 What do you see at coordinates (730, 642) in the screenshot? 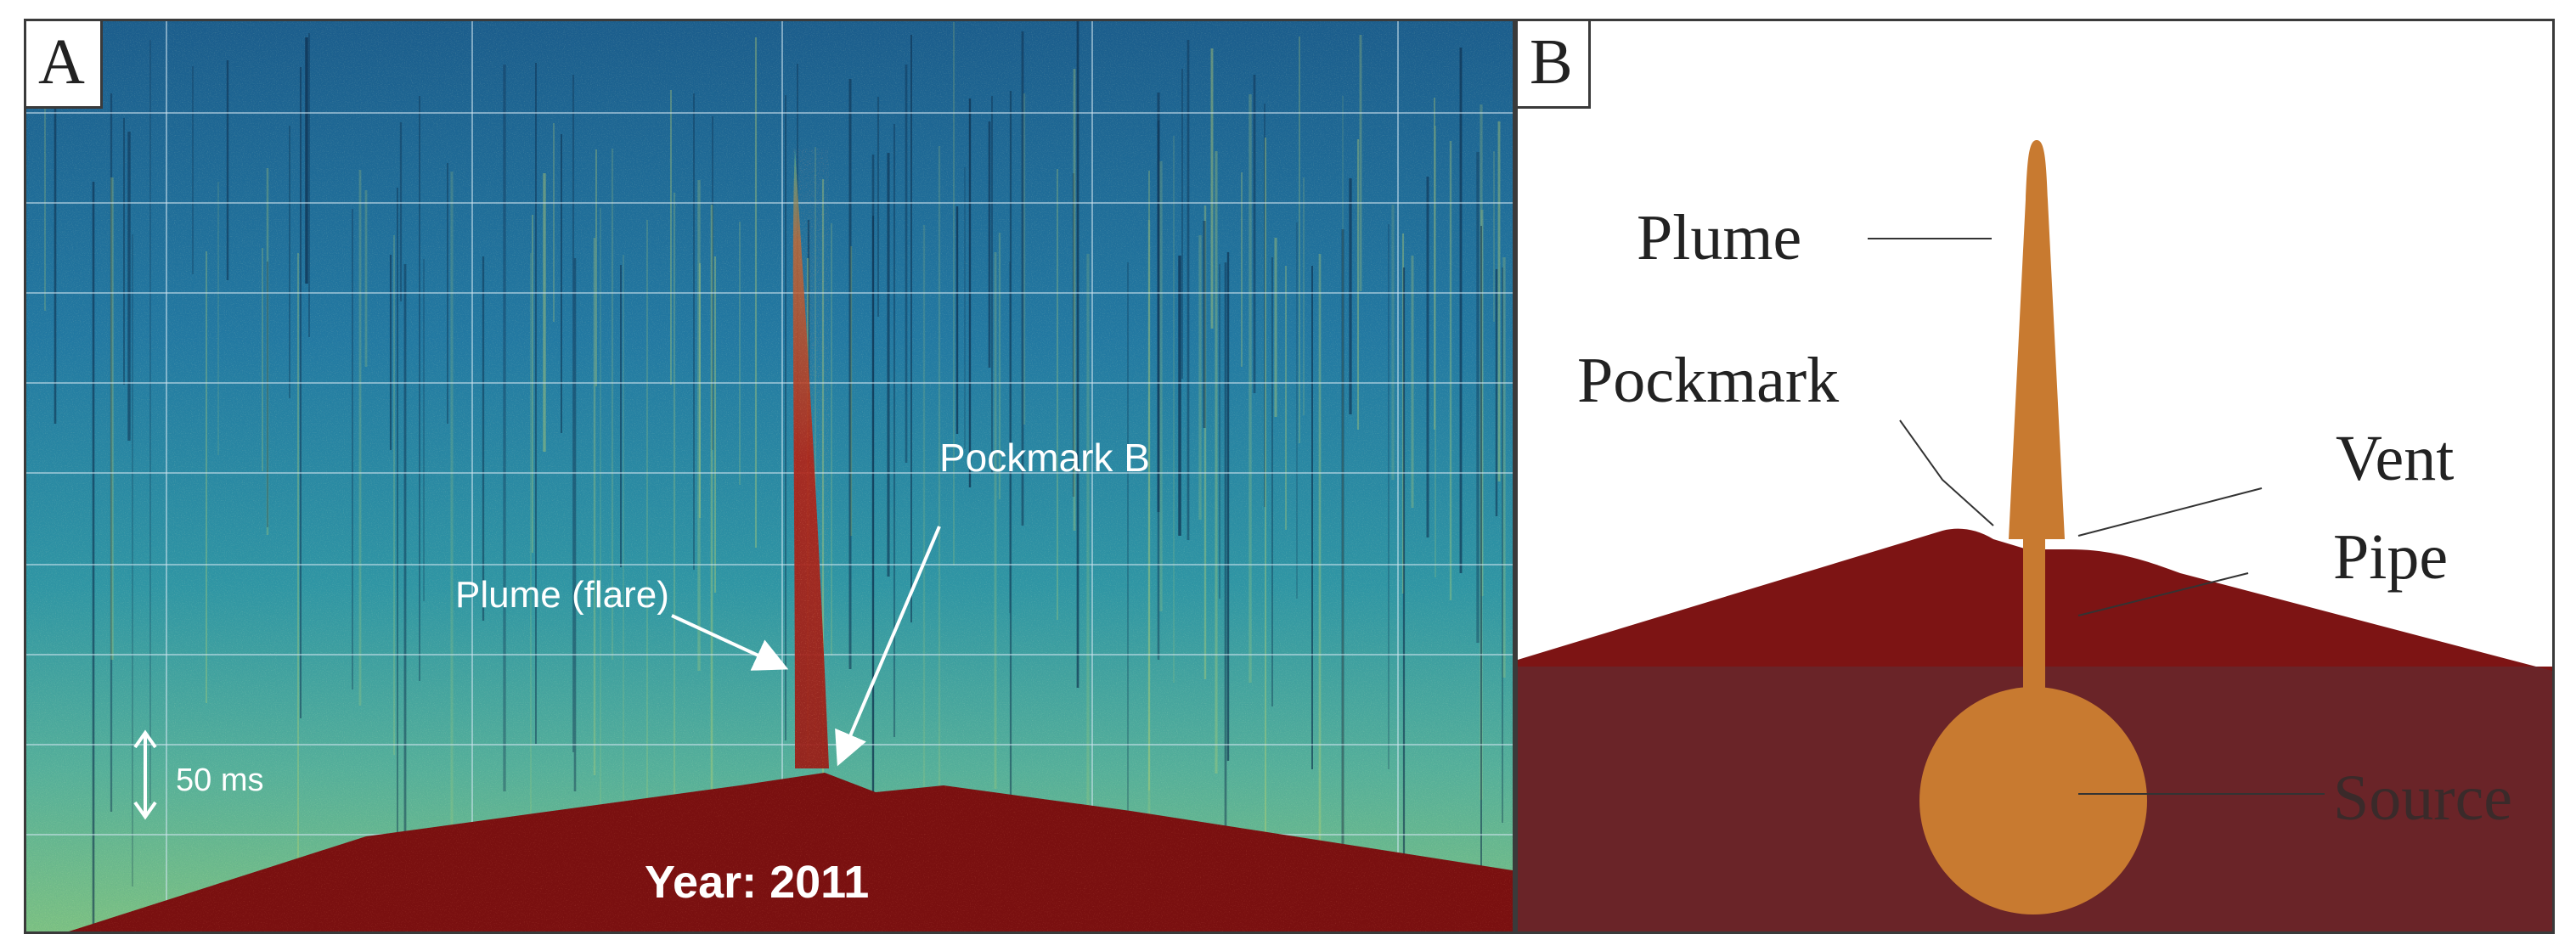
I see `plume-arrow` at bounding box center [730, 642].